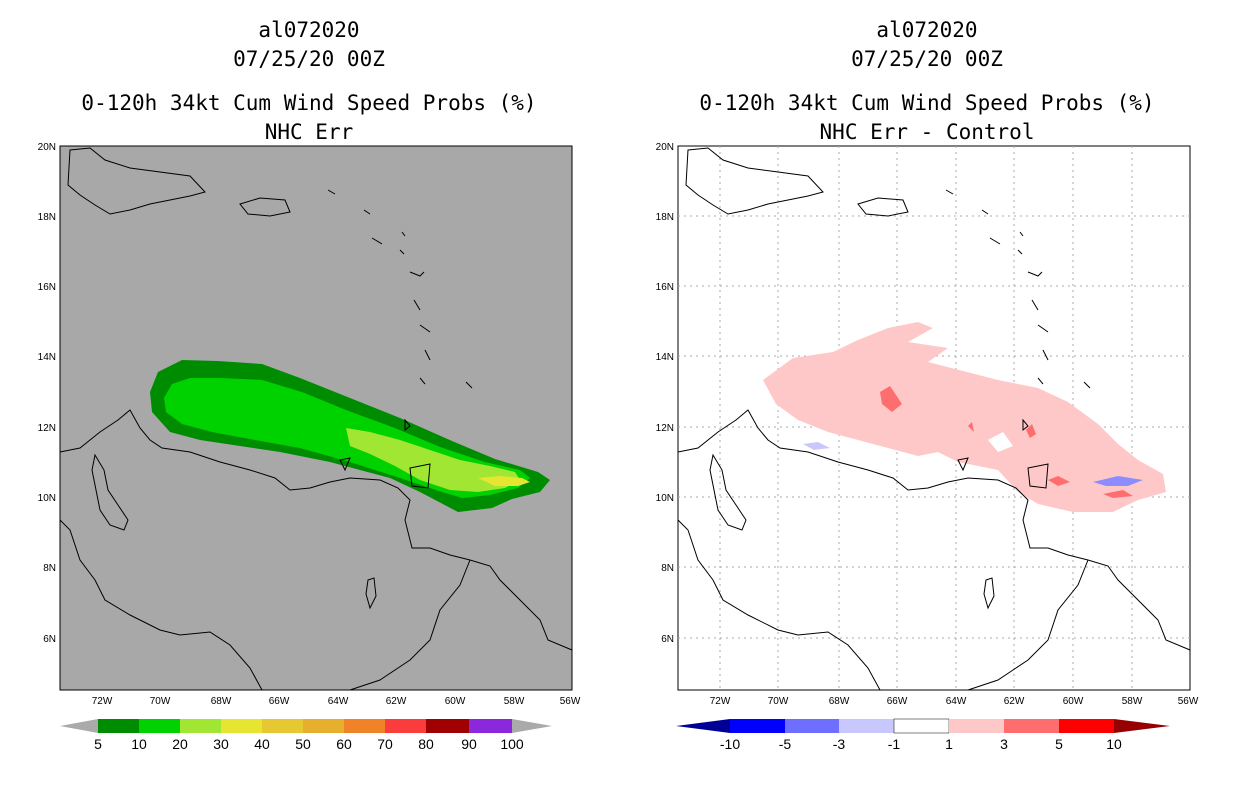 This screenshot has height=800, width=1236. What do you see at coordinates (839, 744) in the screenshot?
I see `colorbar-label: -3` at bounding box center [839, 744].